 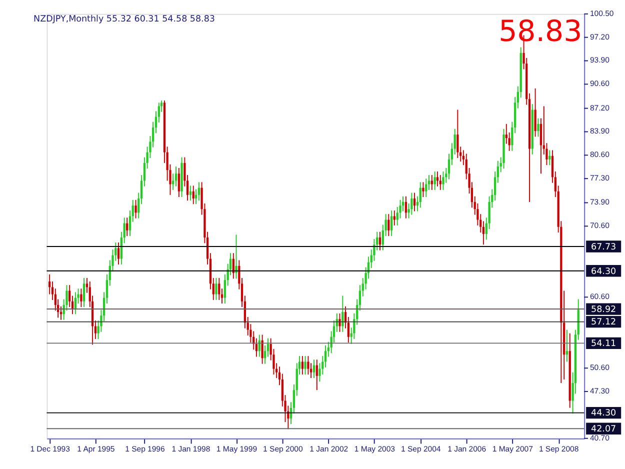 I want to click on x-tick-label: 1 Sep 2004, so click(x=421, y=449).